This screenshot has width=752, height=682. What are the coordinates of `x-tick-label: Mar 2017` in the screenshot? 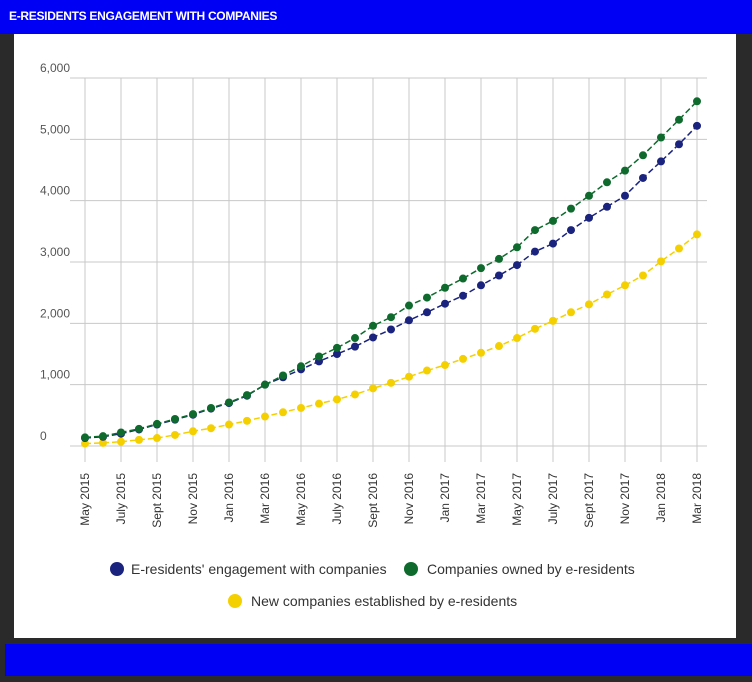 It's located at (481, 498).